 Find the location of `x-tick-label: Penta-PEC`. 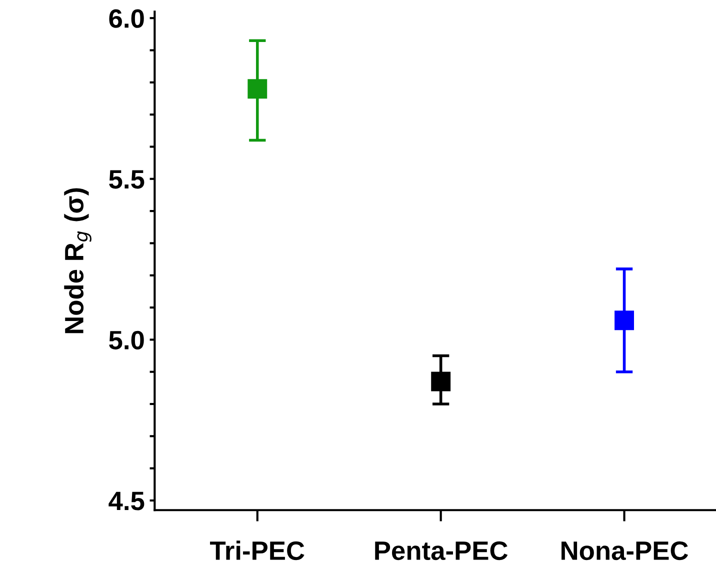

x-tick-label: Penta-PEC is located at coordinates (441, 550).